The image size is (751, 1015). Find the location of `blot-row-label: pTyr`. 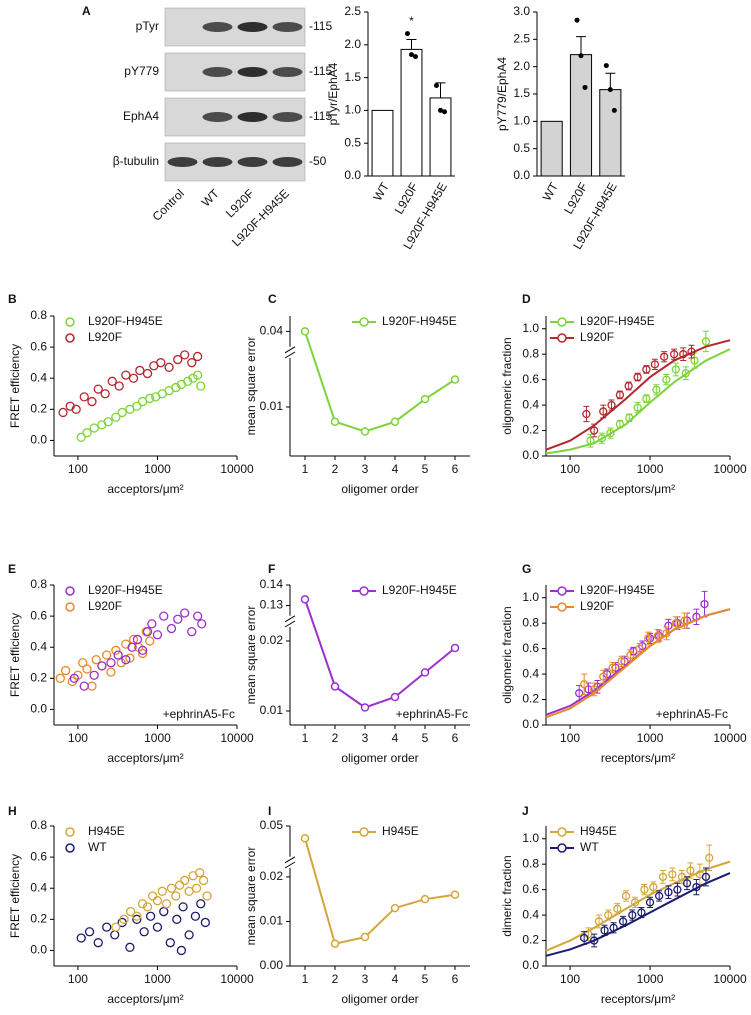

blot-row-label: pTyr is located at coordinates (147, 26).